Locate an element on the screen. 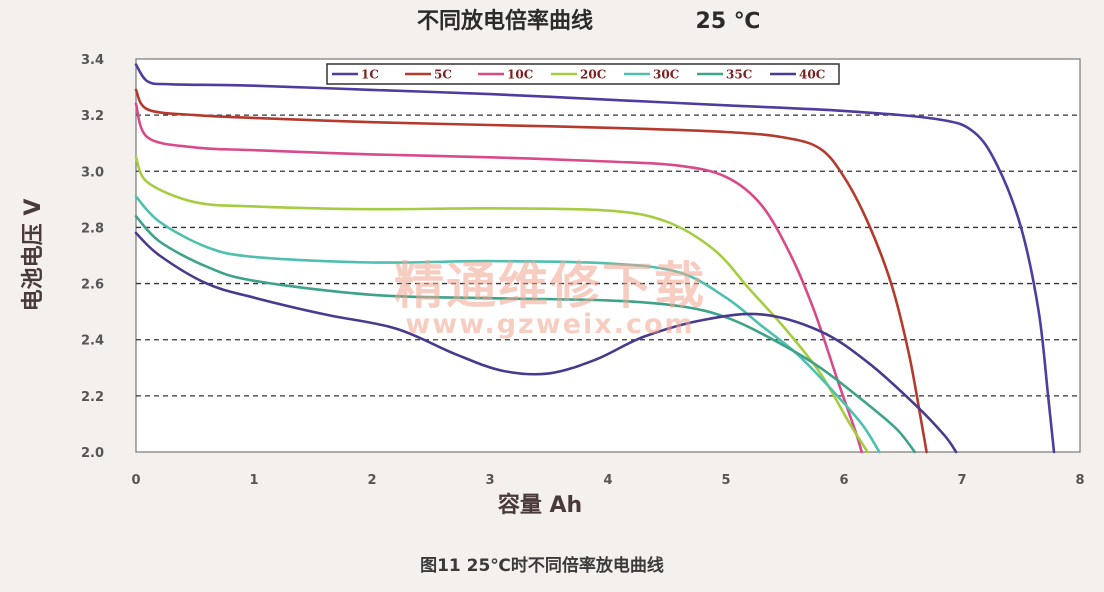 This screenshot has width=1104, height=592. x-tick-label: 4 is located at coordinates (607, 480).